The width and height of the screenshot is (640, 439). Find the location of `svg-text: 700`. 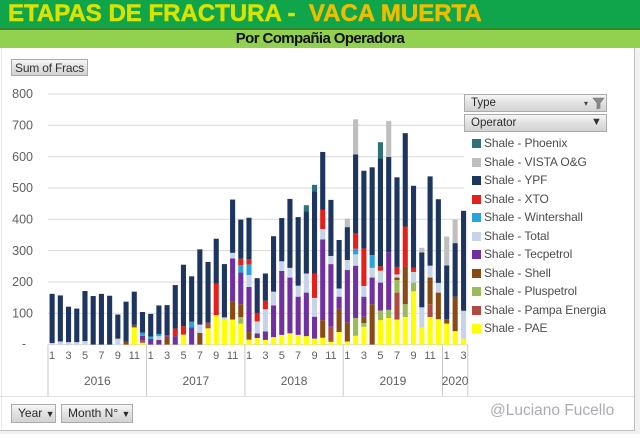

svg-text: 700 is located at coordinates (22, 126).